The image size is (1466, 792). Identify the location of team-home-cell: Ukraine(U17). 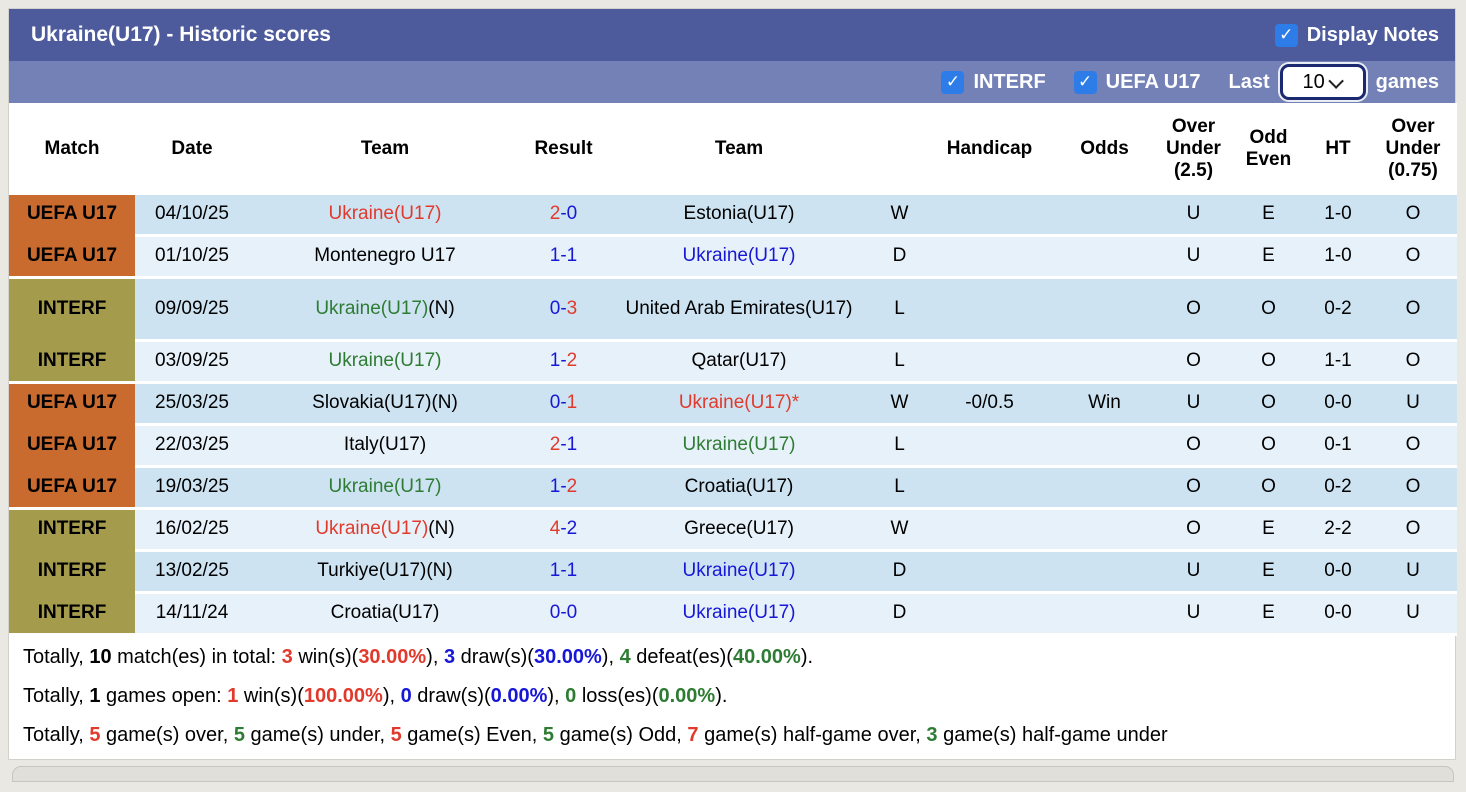
(385, 489).